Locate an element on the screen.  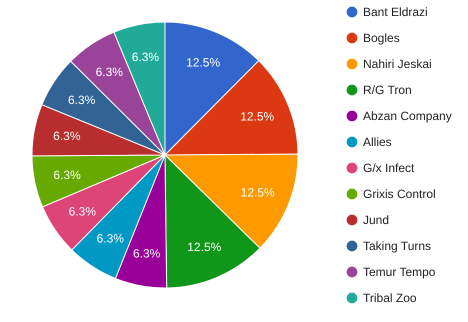
legend-label: R/G Tron is located at coordinates (387, 90).